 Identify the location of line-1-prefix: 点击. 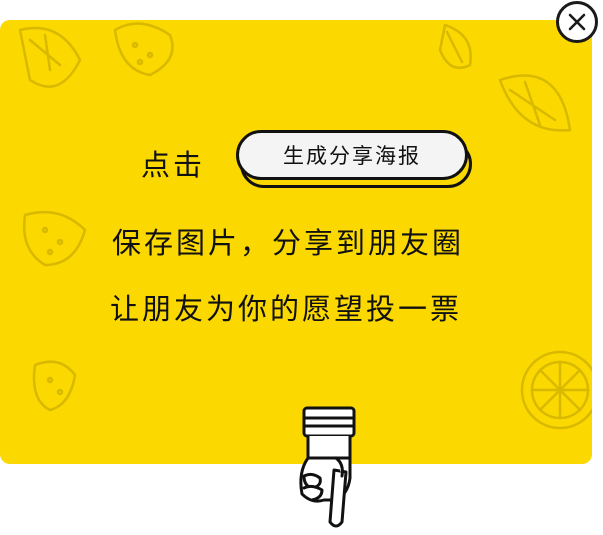
(173, 165).